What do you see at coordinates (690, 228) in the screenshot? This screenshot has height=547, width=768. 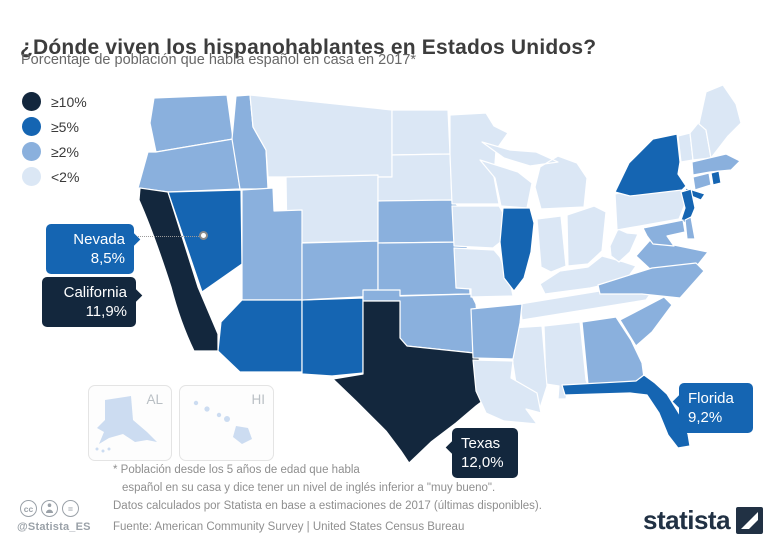 I see `state-DE` at bounding box center [690, 228].